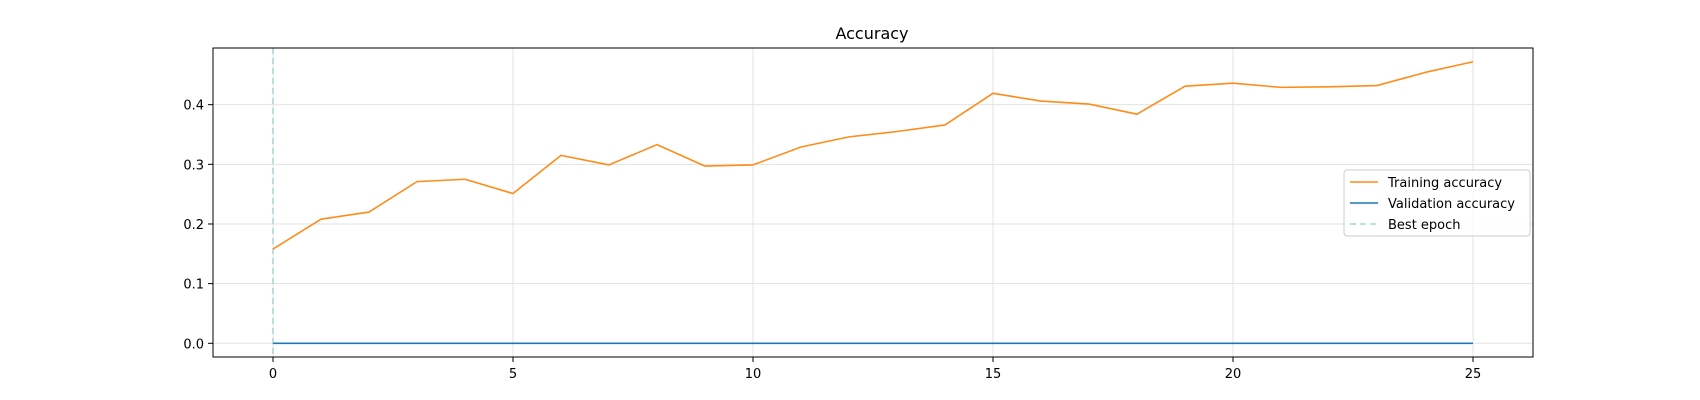 The image size is (1700, 400). What do you see at coordinates (875, 369) in the screenshot?
I see `x-axis: 0 5 10 15 20 25` at bounding box center [875, 369].